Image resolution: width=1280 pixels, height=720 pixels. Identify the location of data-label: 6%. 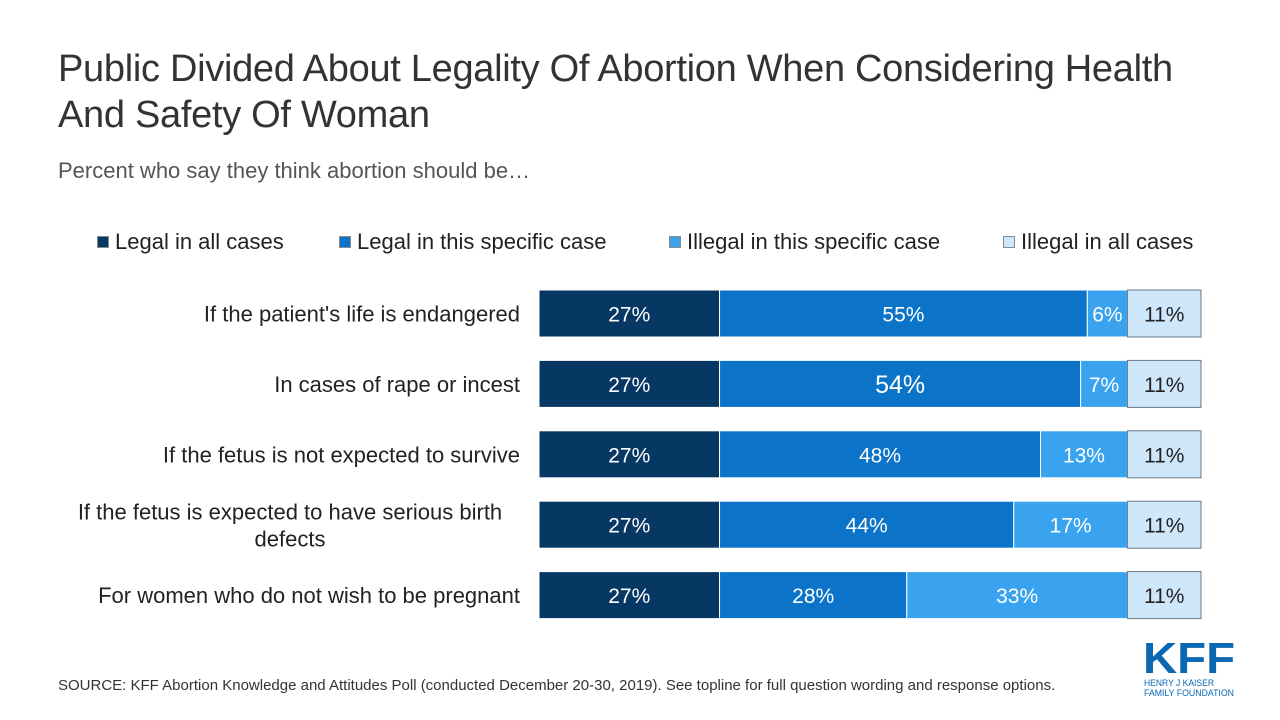
(1107, 315).